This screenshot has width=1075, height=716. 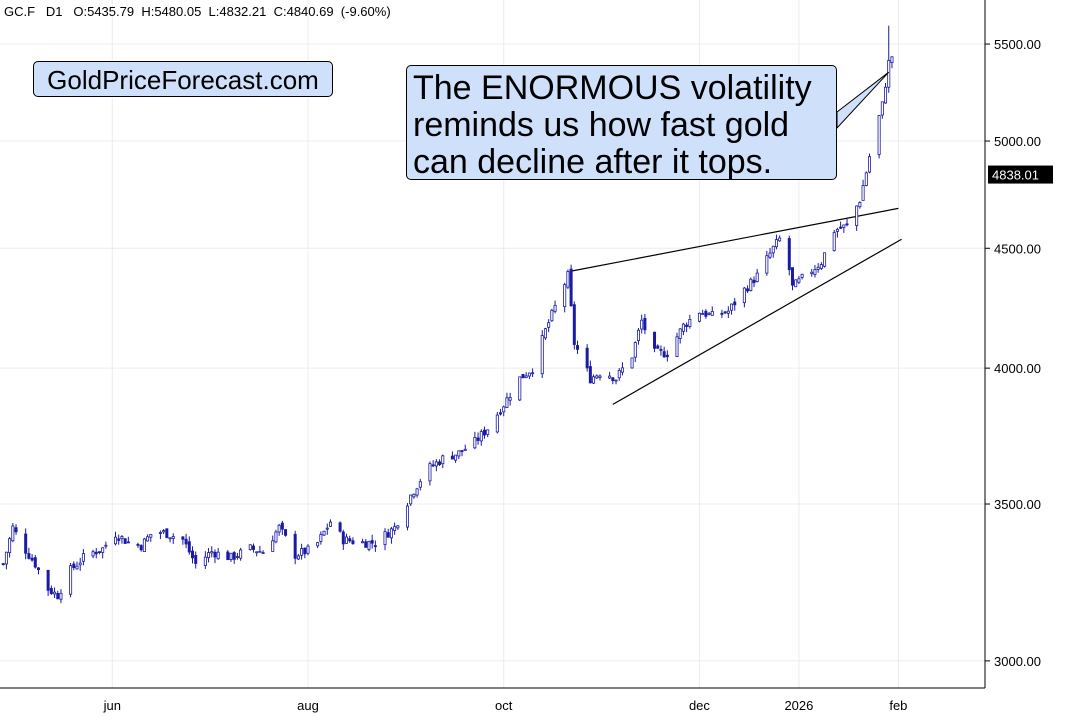 I want to click on trendline, so click(x=734, y=239).